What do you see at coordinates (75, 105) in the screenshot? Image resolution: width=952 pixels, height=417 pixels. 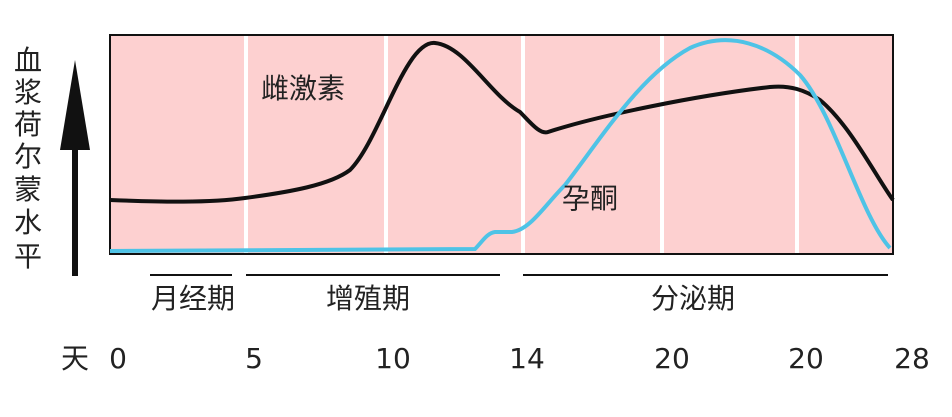 I see `y-arrow-head` at bounding box center [75, 105].